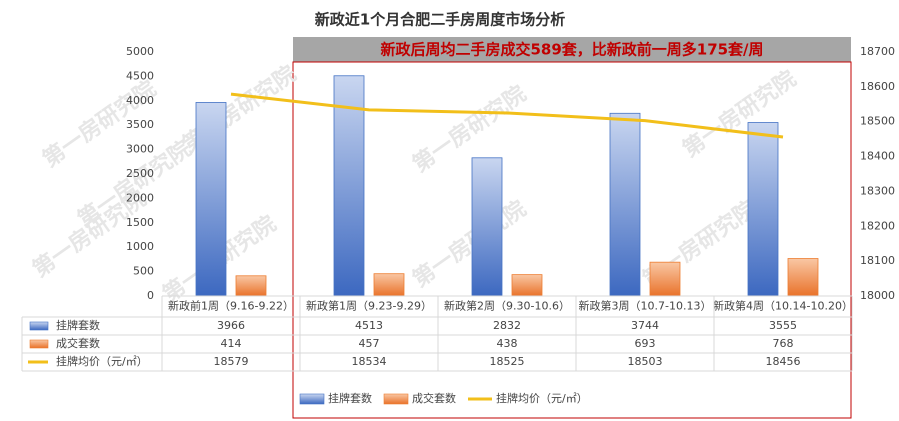 Image resolution: width=899 pixels, height=421 pixels. Describe the element at coordinates (369, 343) in the screenshot. I see `table-value: 457` at that location.